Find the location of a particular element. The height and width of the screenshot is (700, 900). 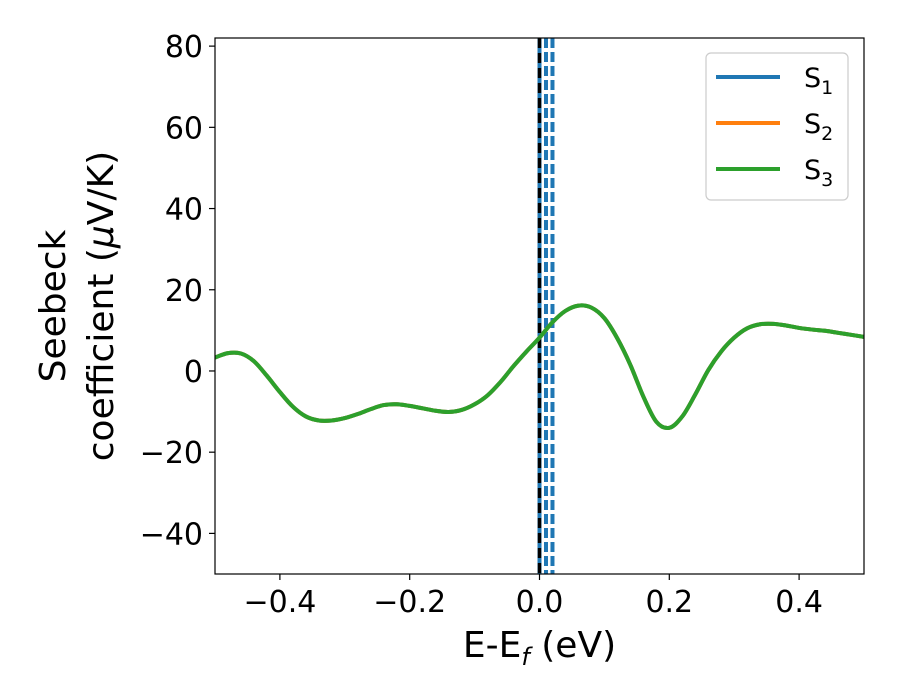

legend-label-s1: S1 is located at coordinates (818, 81).